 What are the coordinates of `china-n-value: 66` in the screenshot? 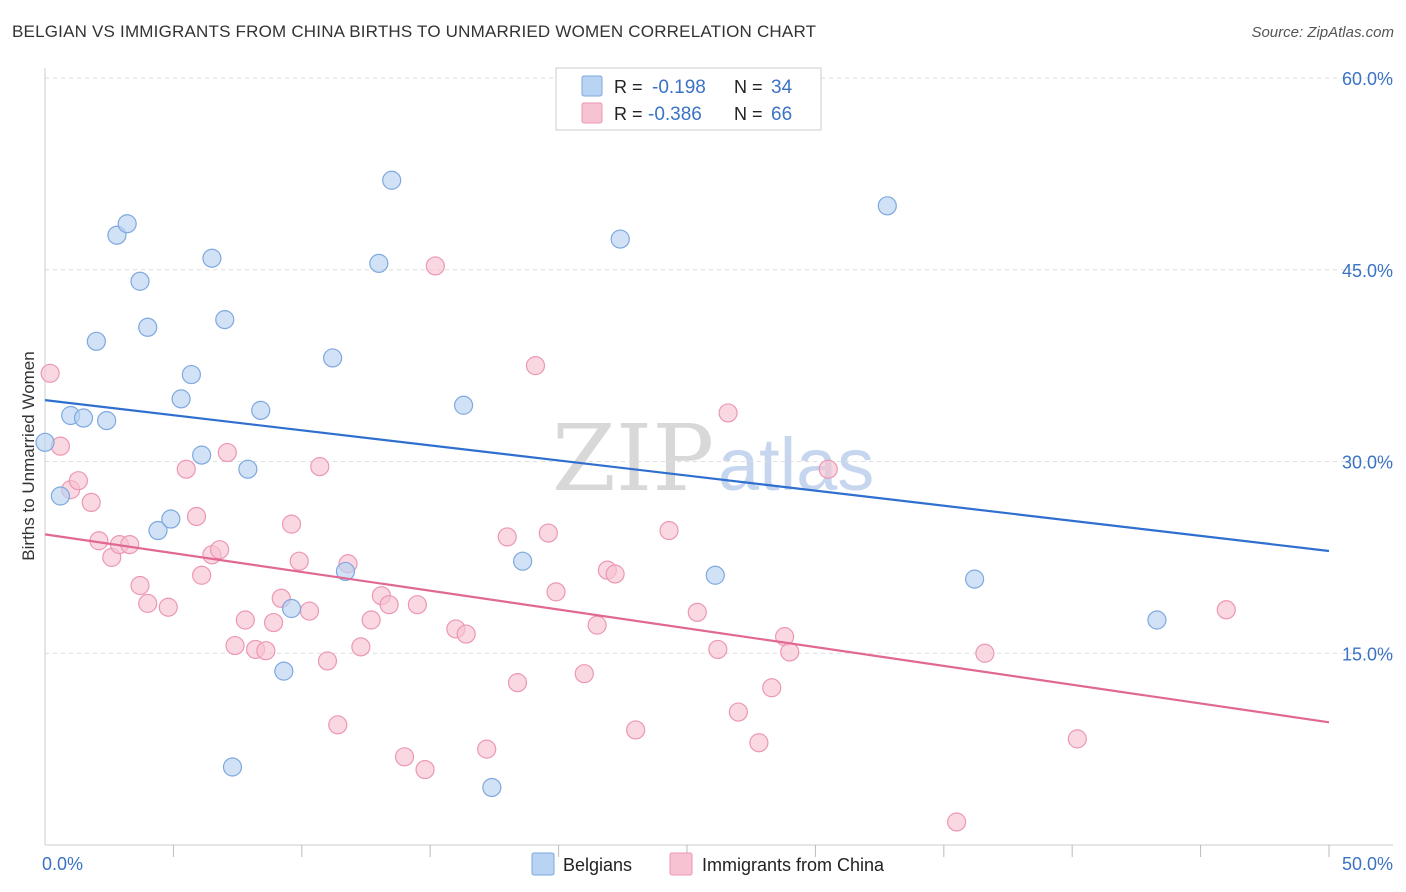 It's located at (781, 114).